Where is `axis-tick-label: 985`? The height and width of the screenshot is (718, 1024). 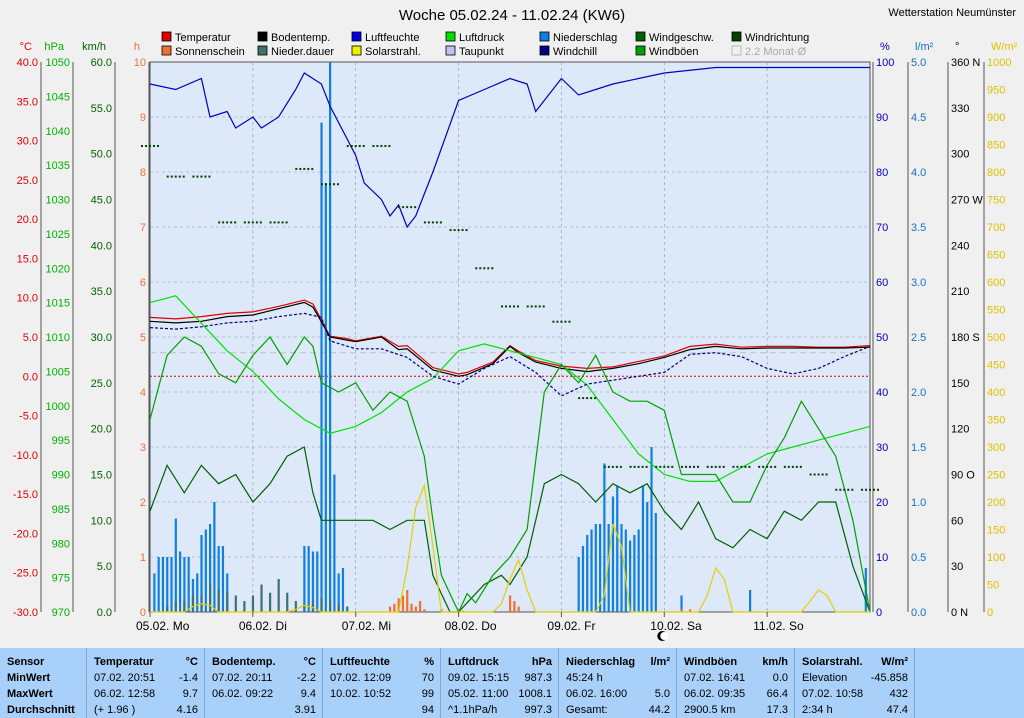
axis-tick-label: 985 is located at coordinates (61, 510).